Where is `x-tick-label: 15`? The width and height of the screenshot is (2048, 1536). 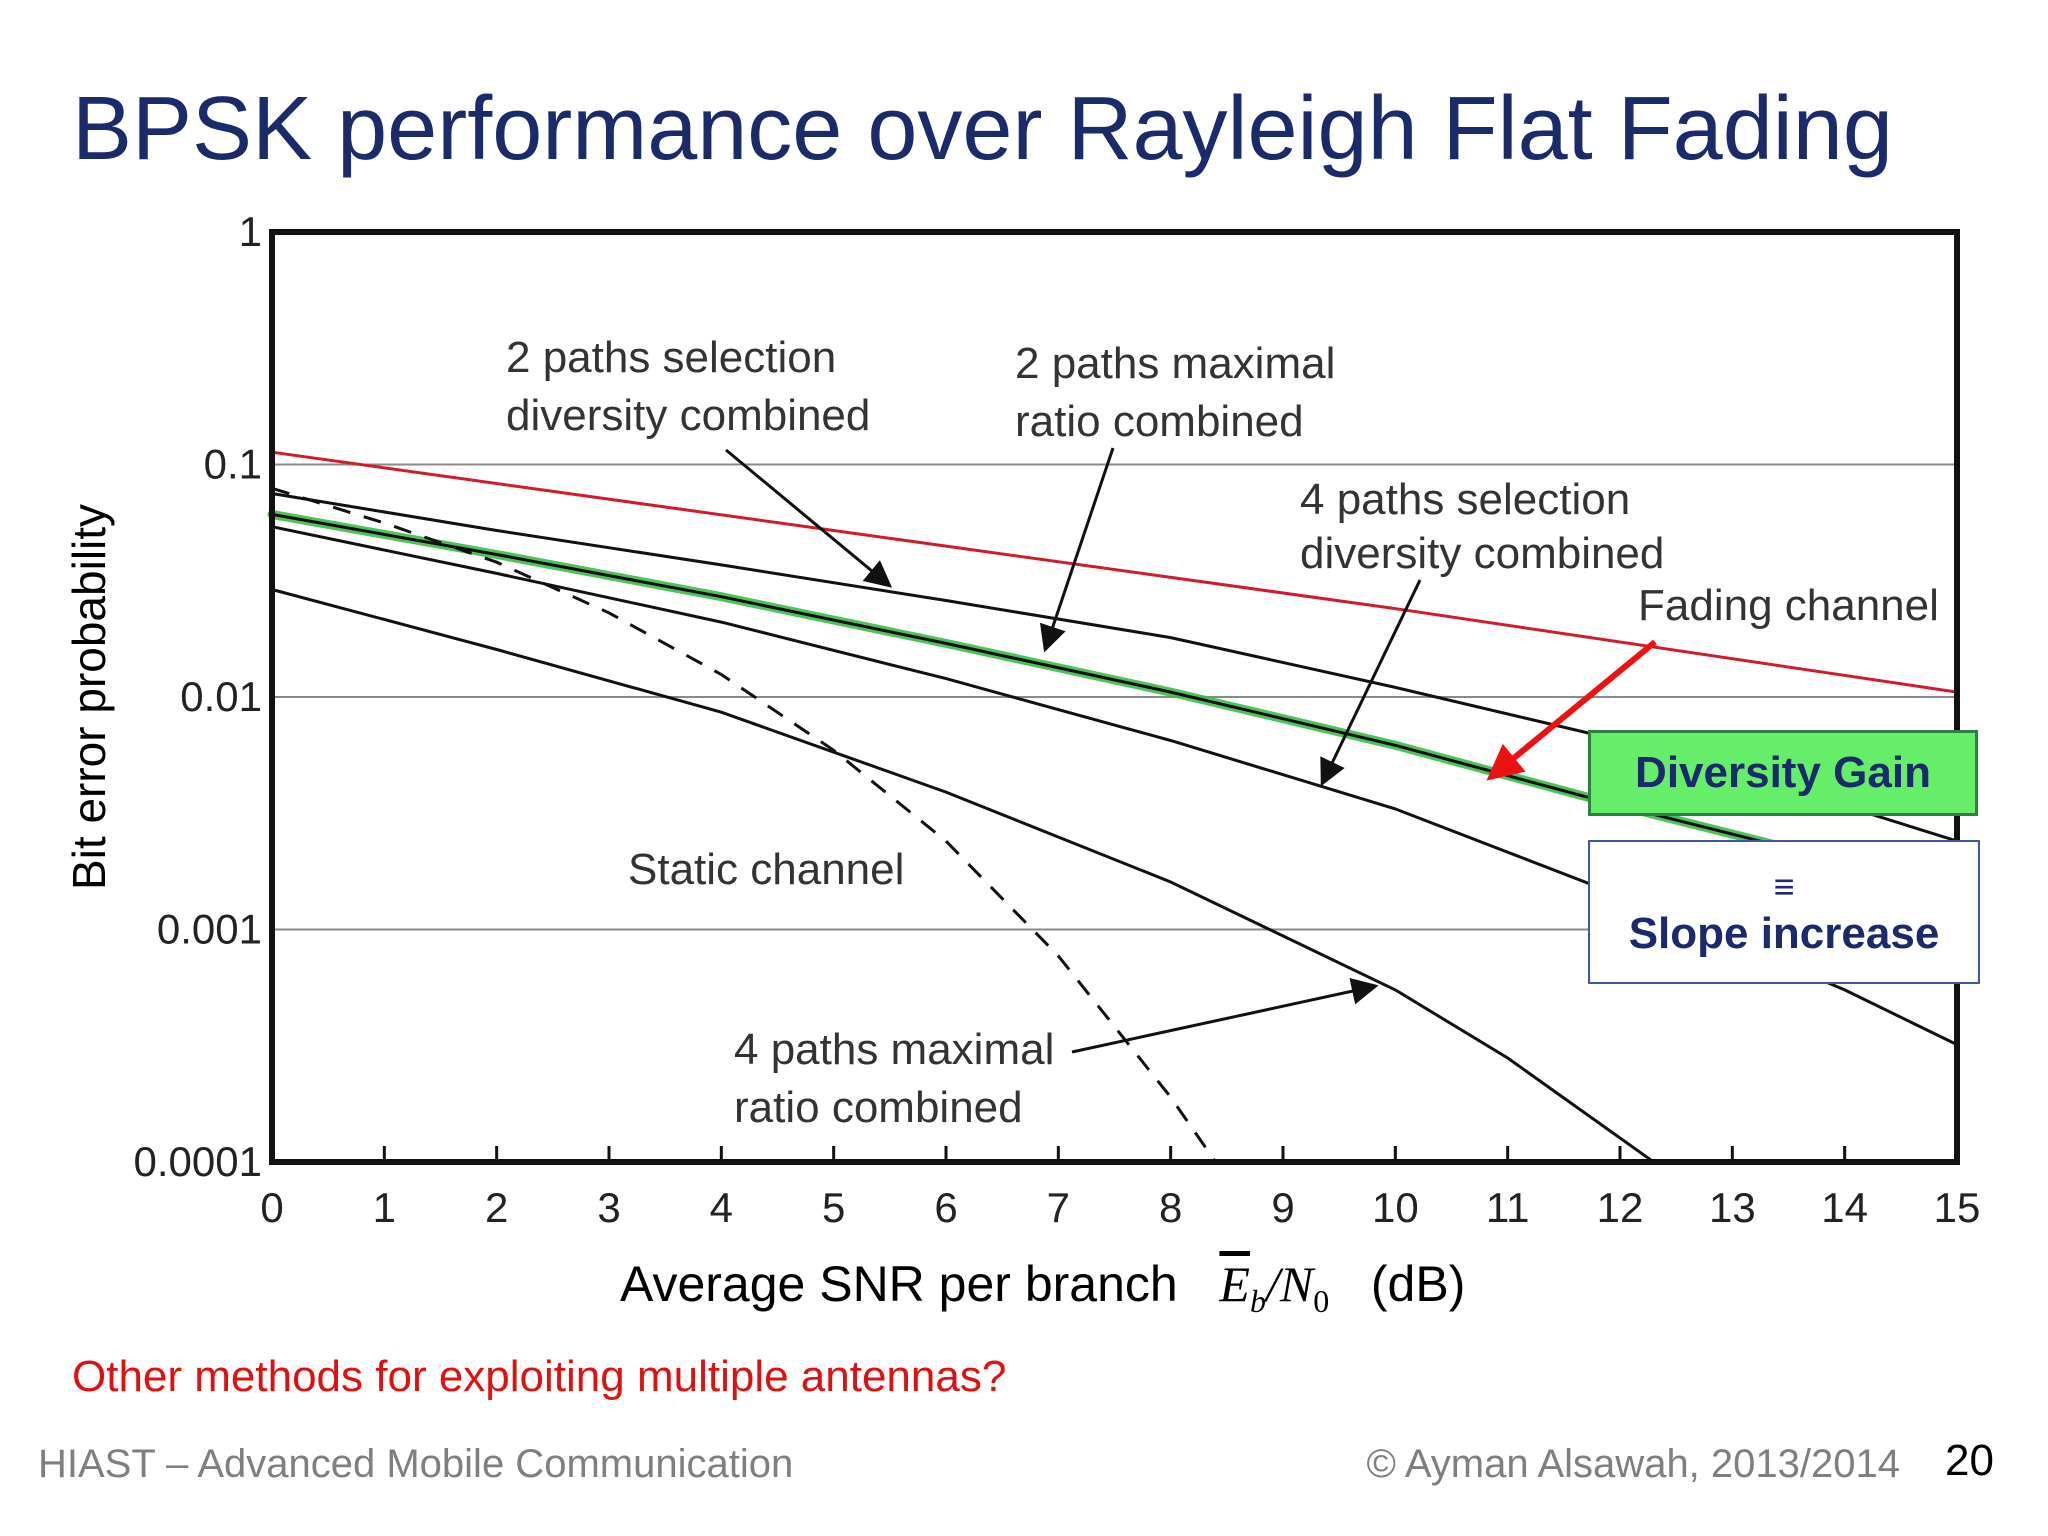
x-tick-label: 15 is located at coordinates (1957, 1207).